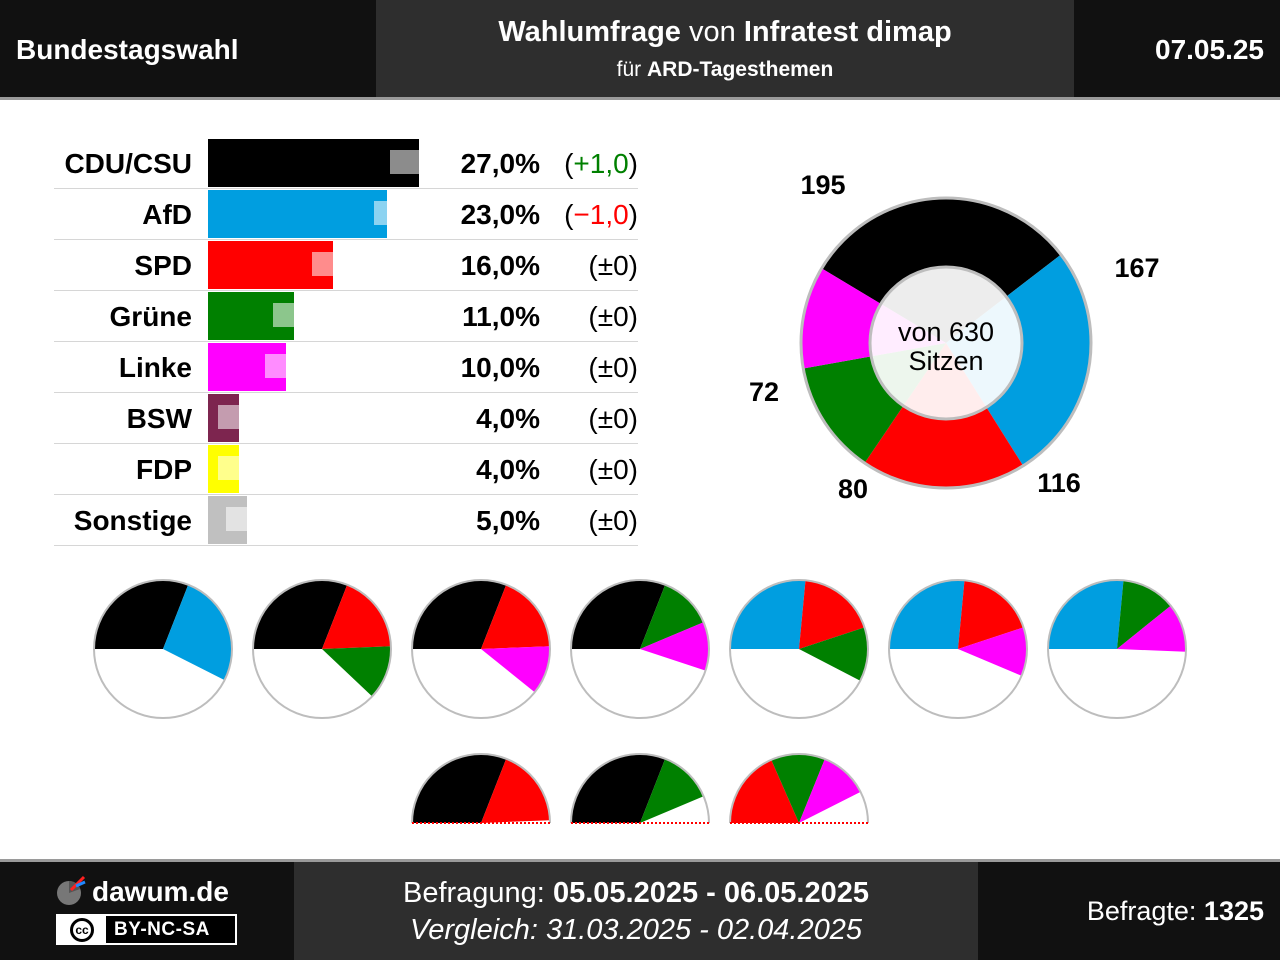 The width and height of the screenshot is (1280, 960). Describe the element at coordinates (601, 214) in the screenshot. I see `party-change: (−1,0)` at that location.